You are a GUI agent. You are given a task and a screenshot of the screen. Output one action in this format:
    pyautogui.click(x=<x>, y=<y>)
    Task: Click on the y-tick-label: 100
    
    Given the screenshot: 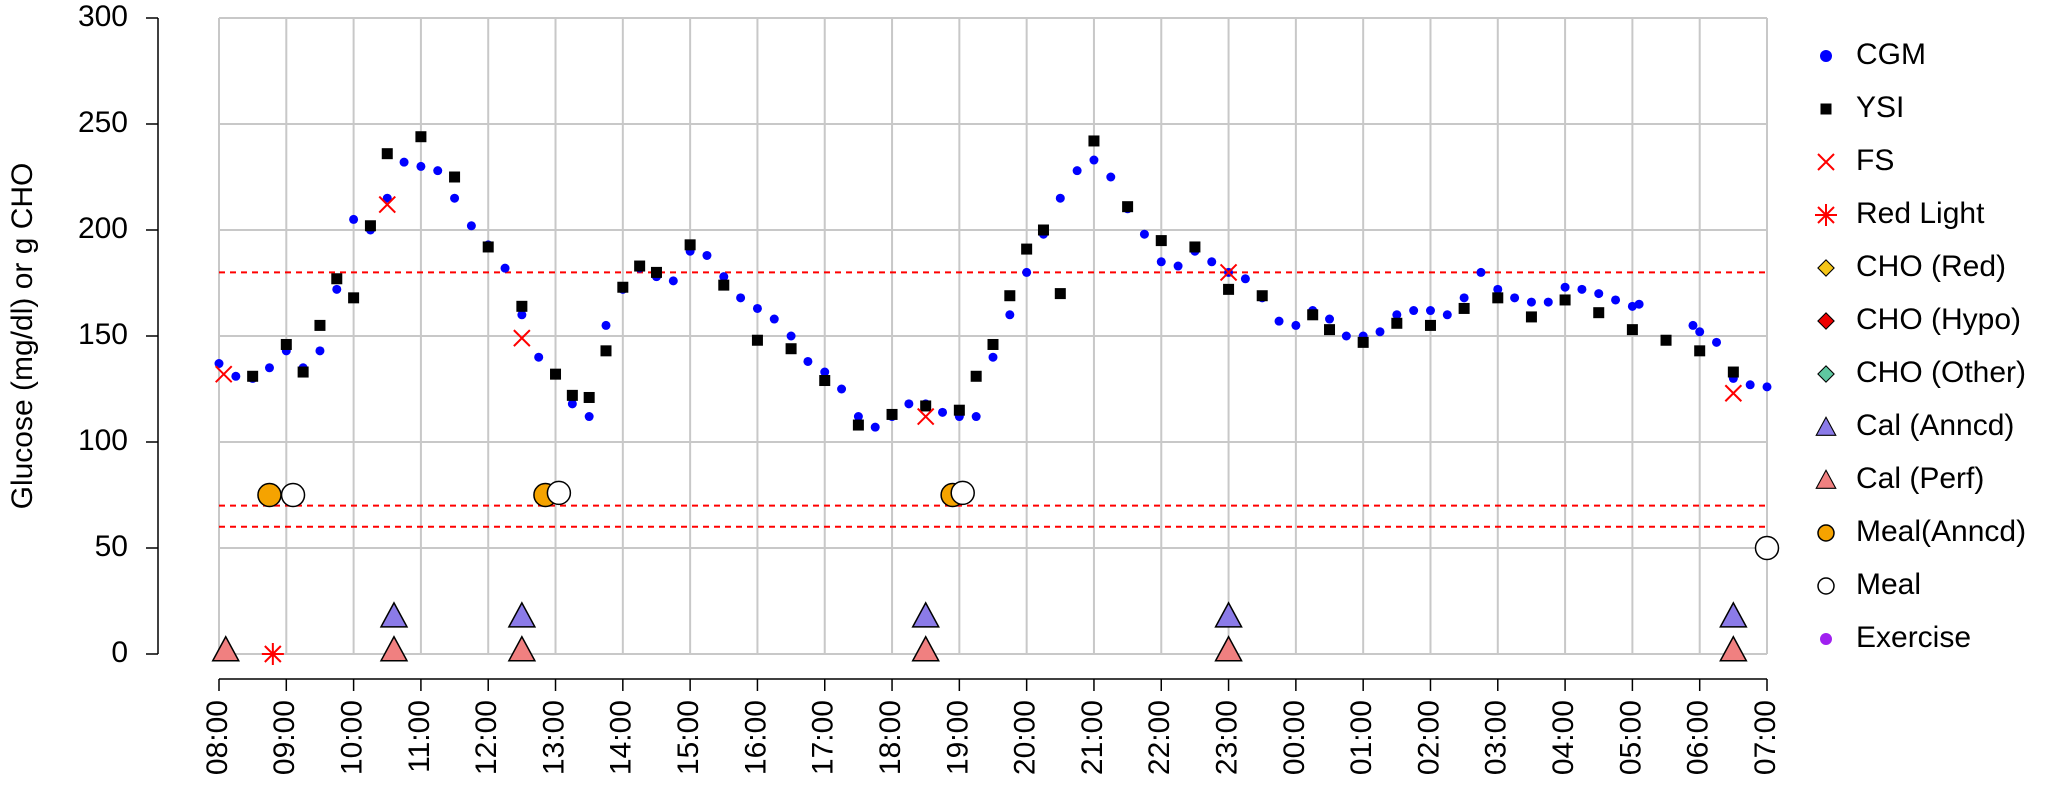 What is the action you would take?
    pyautogui.click(x=103, y=440)
    